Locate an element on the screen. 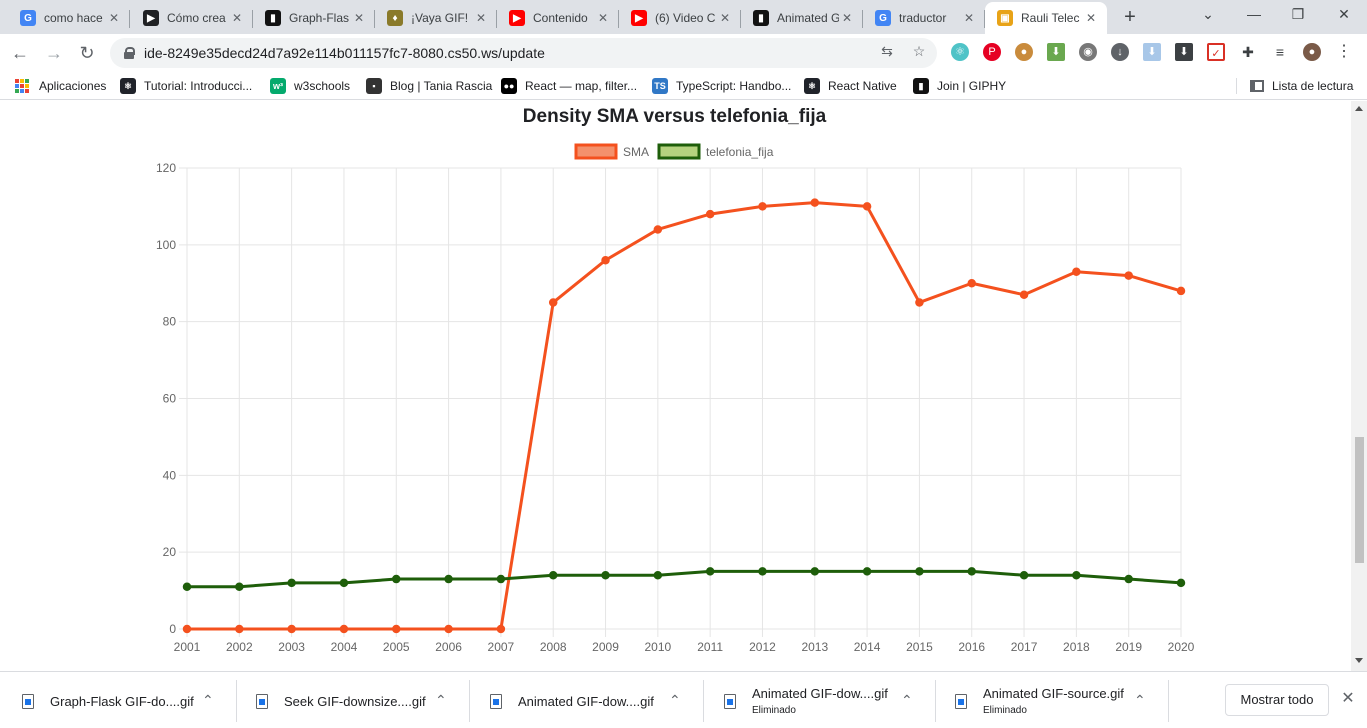 This screenshot has height=728, width=1367. youtube-icon: ▶ is located at coordinates (517, 18).